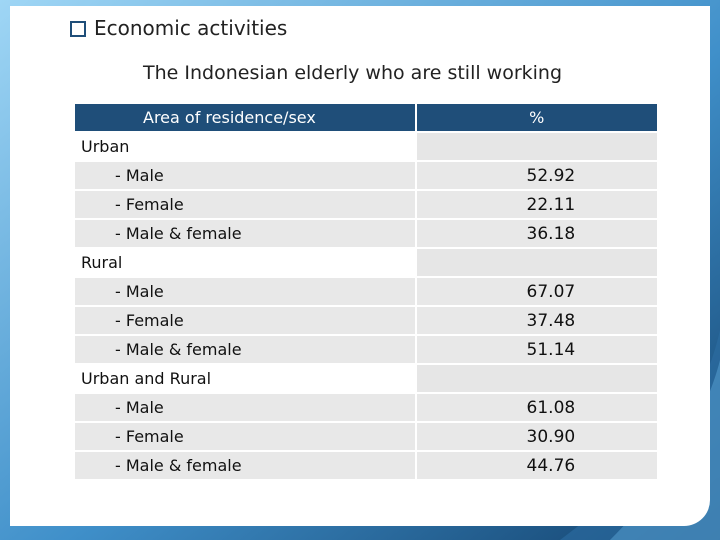 Image resolution: width=720 pixels, height=540 pixels. Describe the element at coordinates (78, 29) in the screenshot. I see `checkbox-bullet-icon` at that location.